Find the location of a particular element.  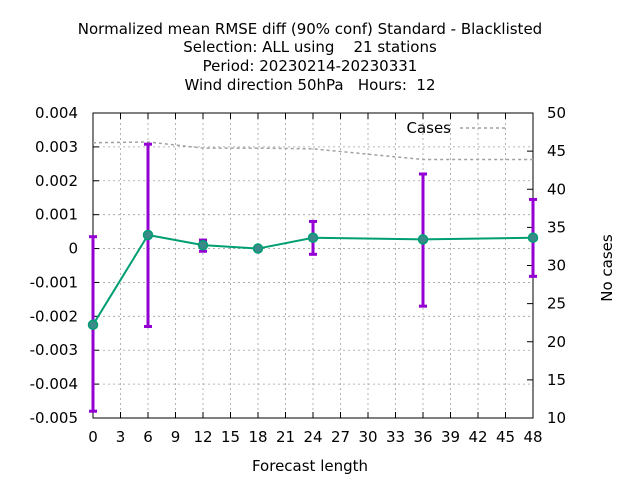

y-tick-label: -0.003 is located at coordinates (54, 350).